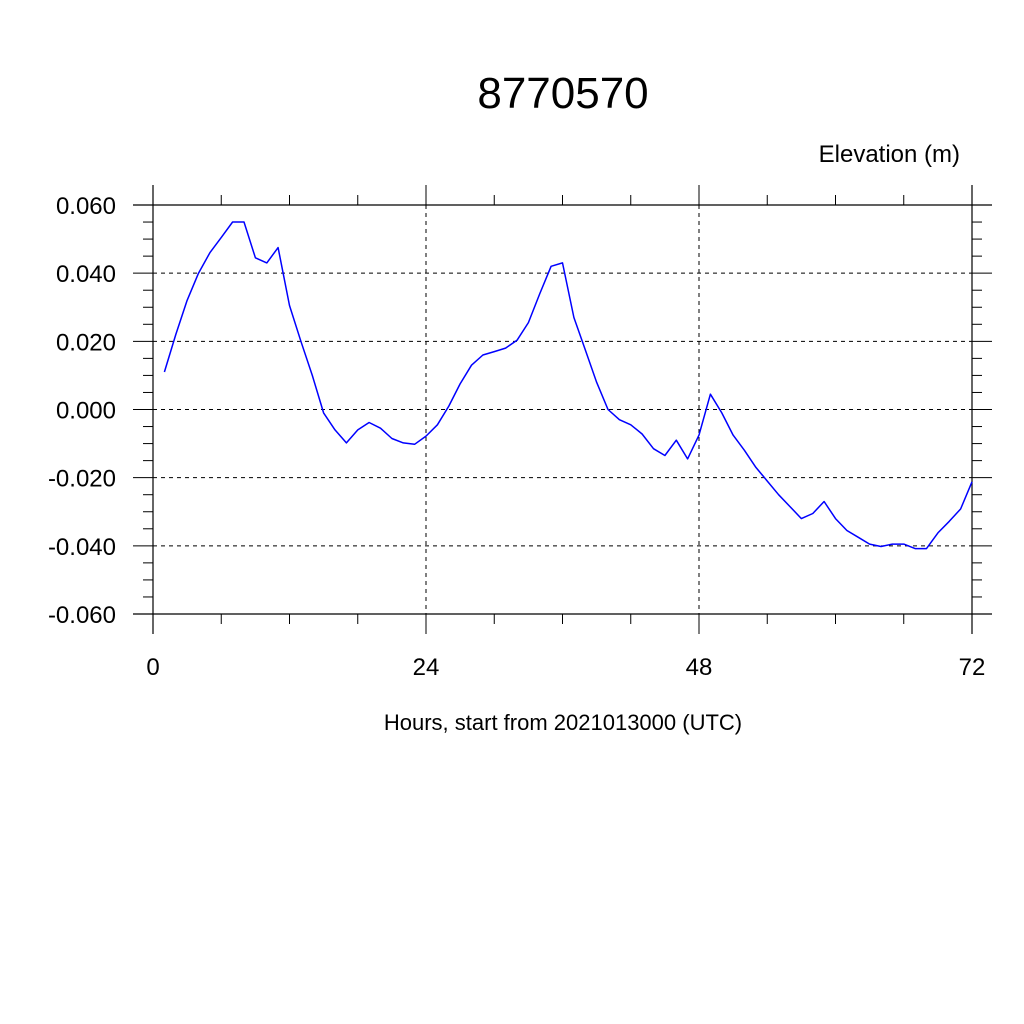 This screenshot has height=1024, width=1024. What do you see at coordinates (82, 547) in the screenshot?
I see `y-tick-label: -0.040` at bounding box center [82, 547].